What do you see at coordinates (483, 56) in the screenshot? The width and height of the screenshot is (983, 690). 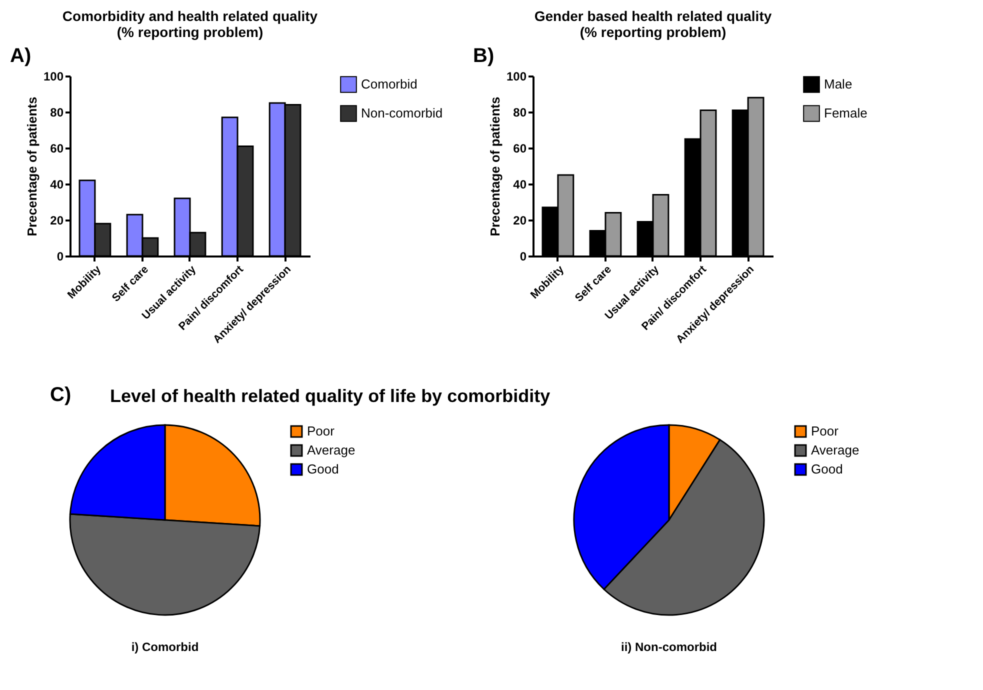 I see `text: B)` at bounding box center [483, 56].